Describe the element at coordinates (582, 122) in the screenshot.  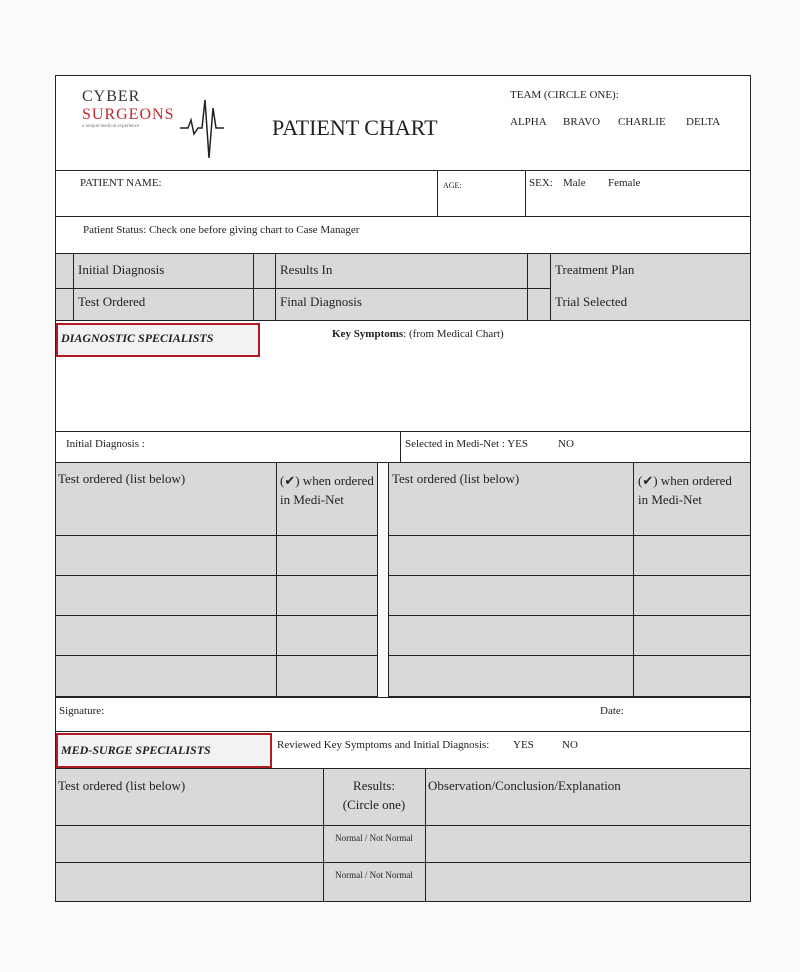
I see `team-bravo: BRAVO` at that location.